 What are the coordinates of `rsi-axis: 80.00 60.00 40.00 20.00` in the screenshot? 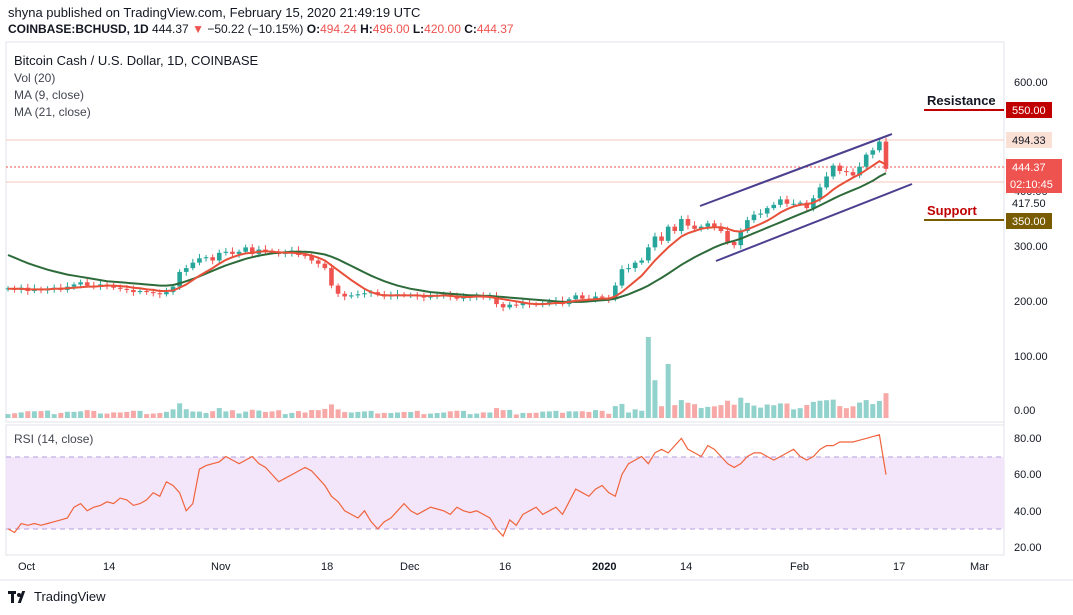 It's located at (1028, 493).